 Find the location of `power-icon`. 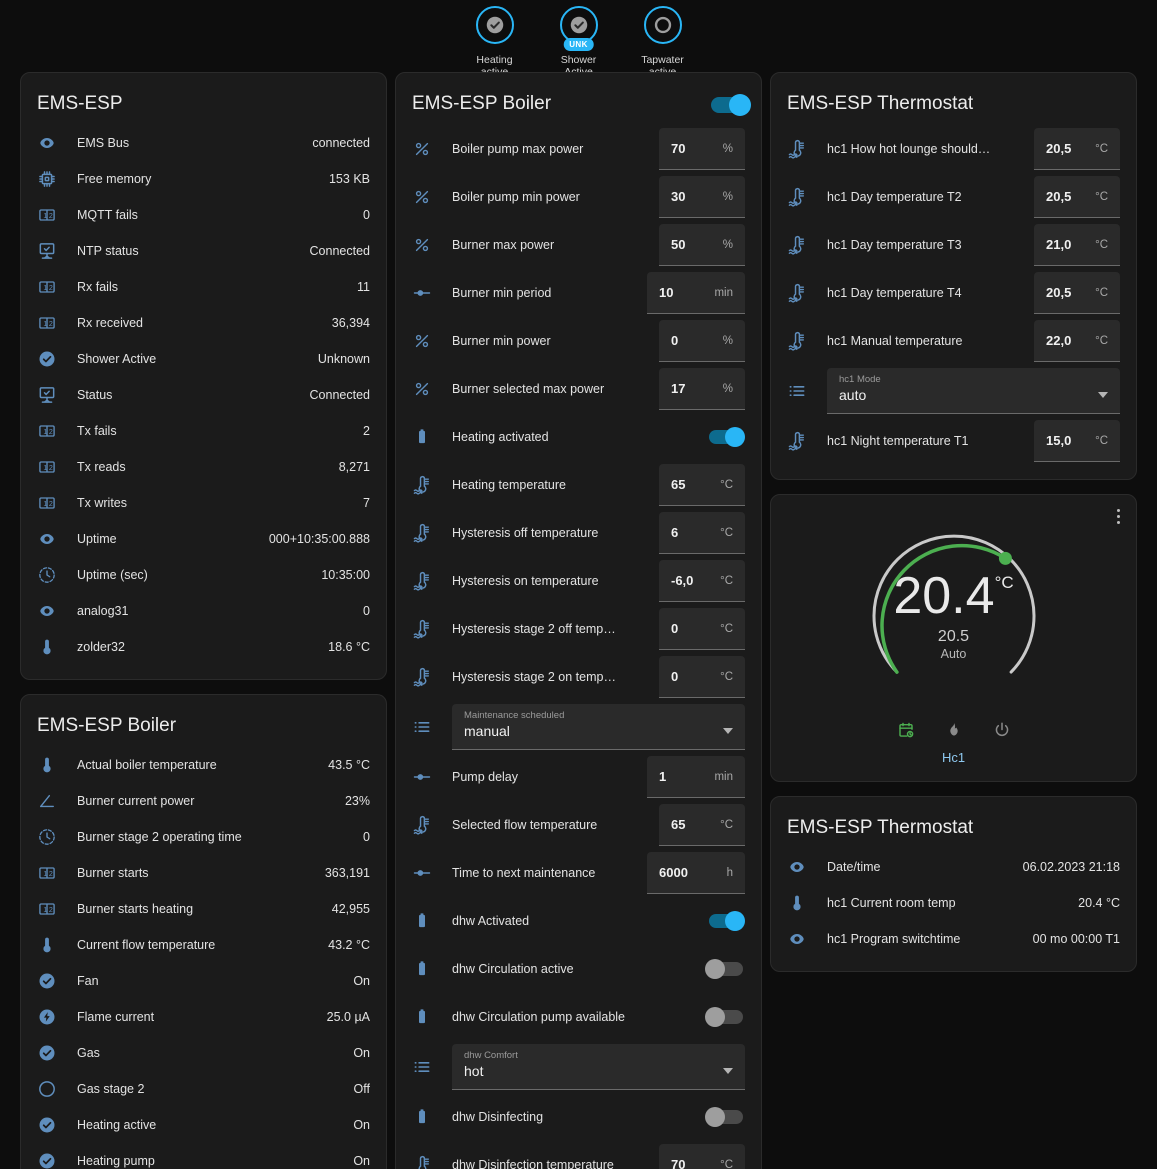

power-icon is located at coordinates (1002, 732).